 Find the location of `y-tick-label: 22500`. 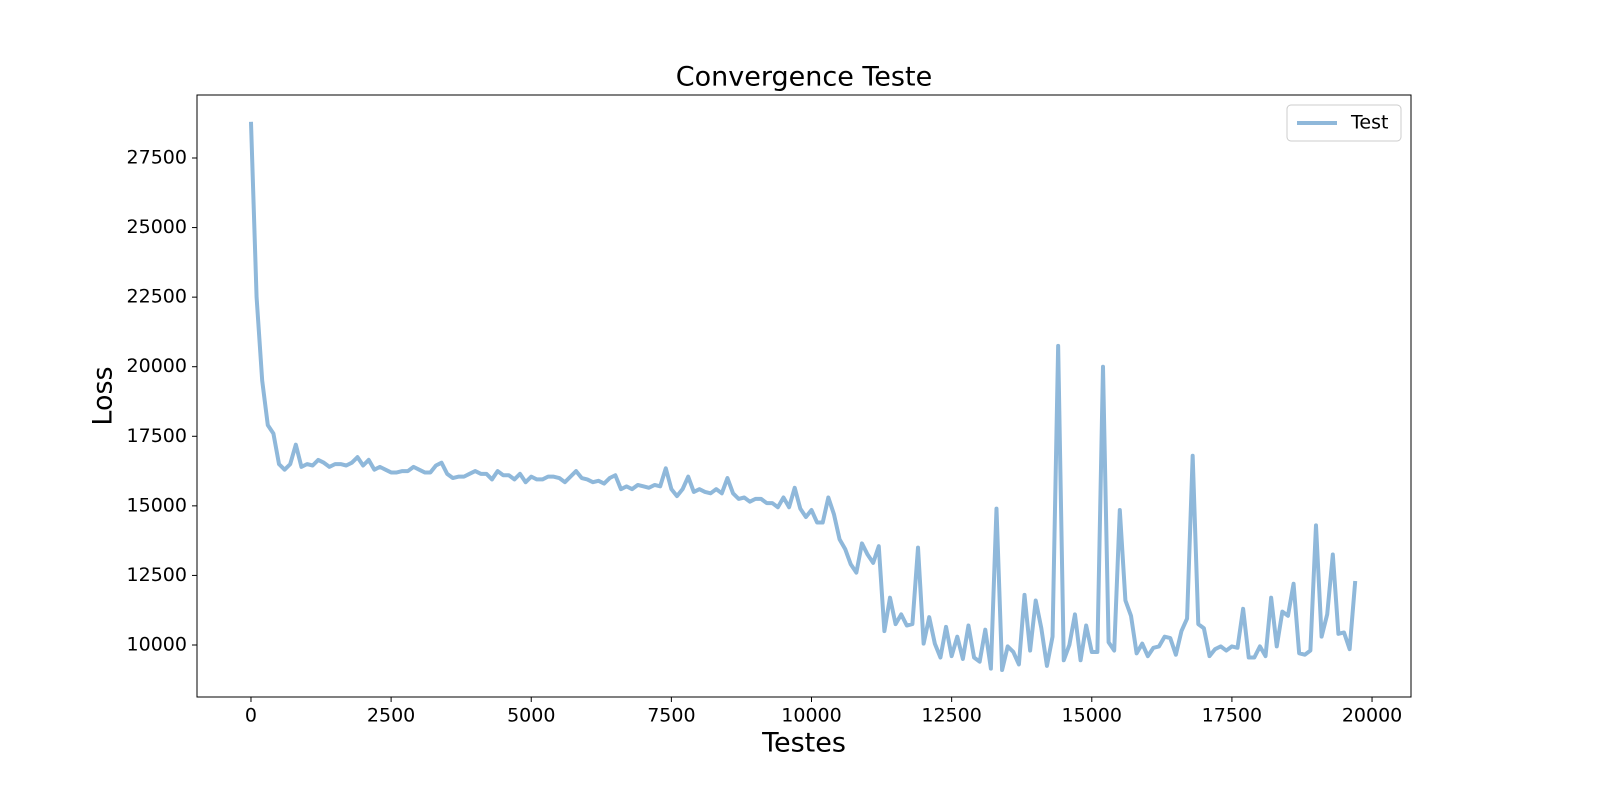

y-tick-label: 22500 is located at coordinates (157, 297).